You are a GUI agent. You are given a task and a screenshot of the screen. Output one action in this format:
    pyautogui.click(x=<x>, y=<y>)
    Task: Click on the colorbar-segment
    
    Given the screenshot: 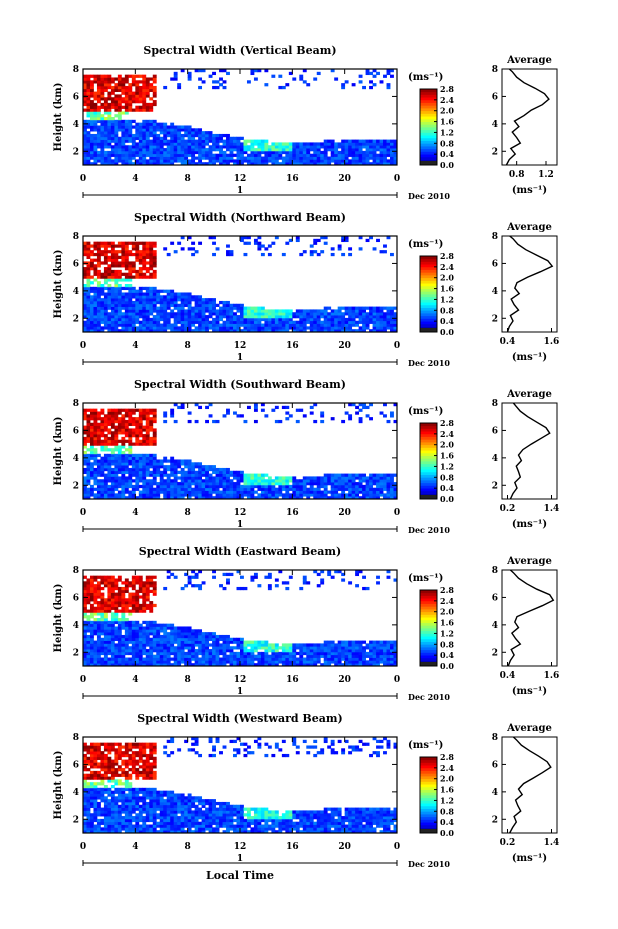 What is the action you would take?
    pyautogui.click(x=428, y=490)
    